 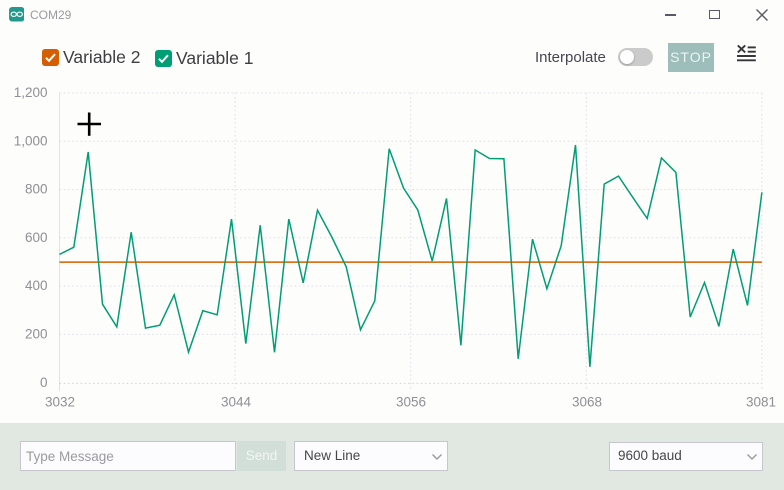 What do you see at coordinates (411, 402) in the screenshot?
I see `svg-text: 3056` at bounding box center [411, 402].